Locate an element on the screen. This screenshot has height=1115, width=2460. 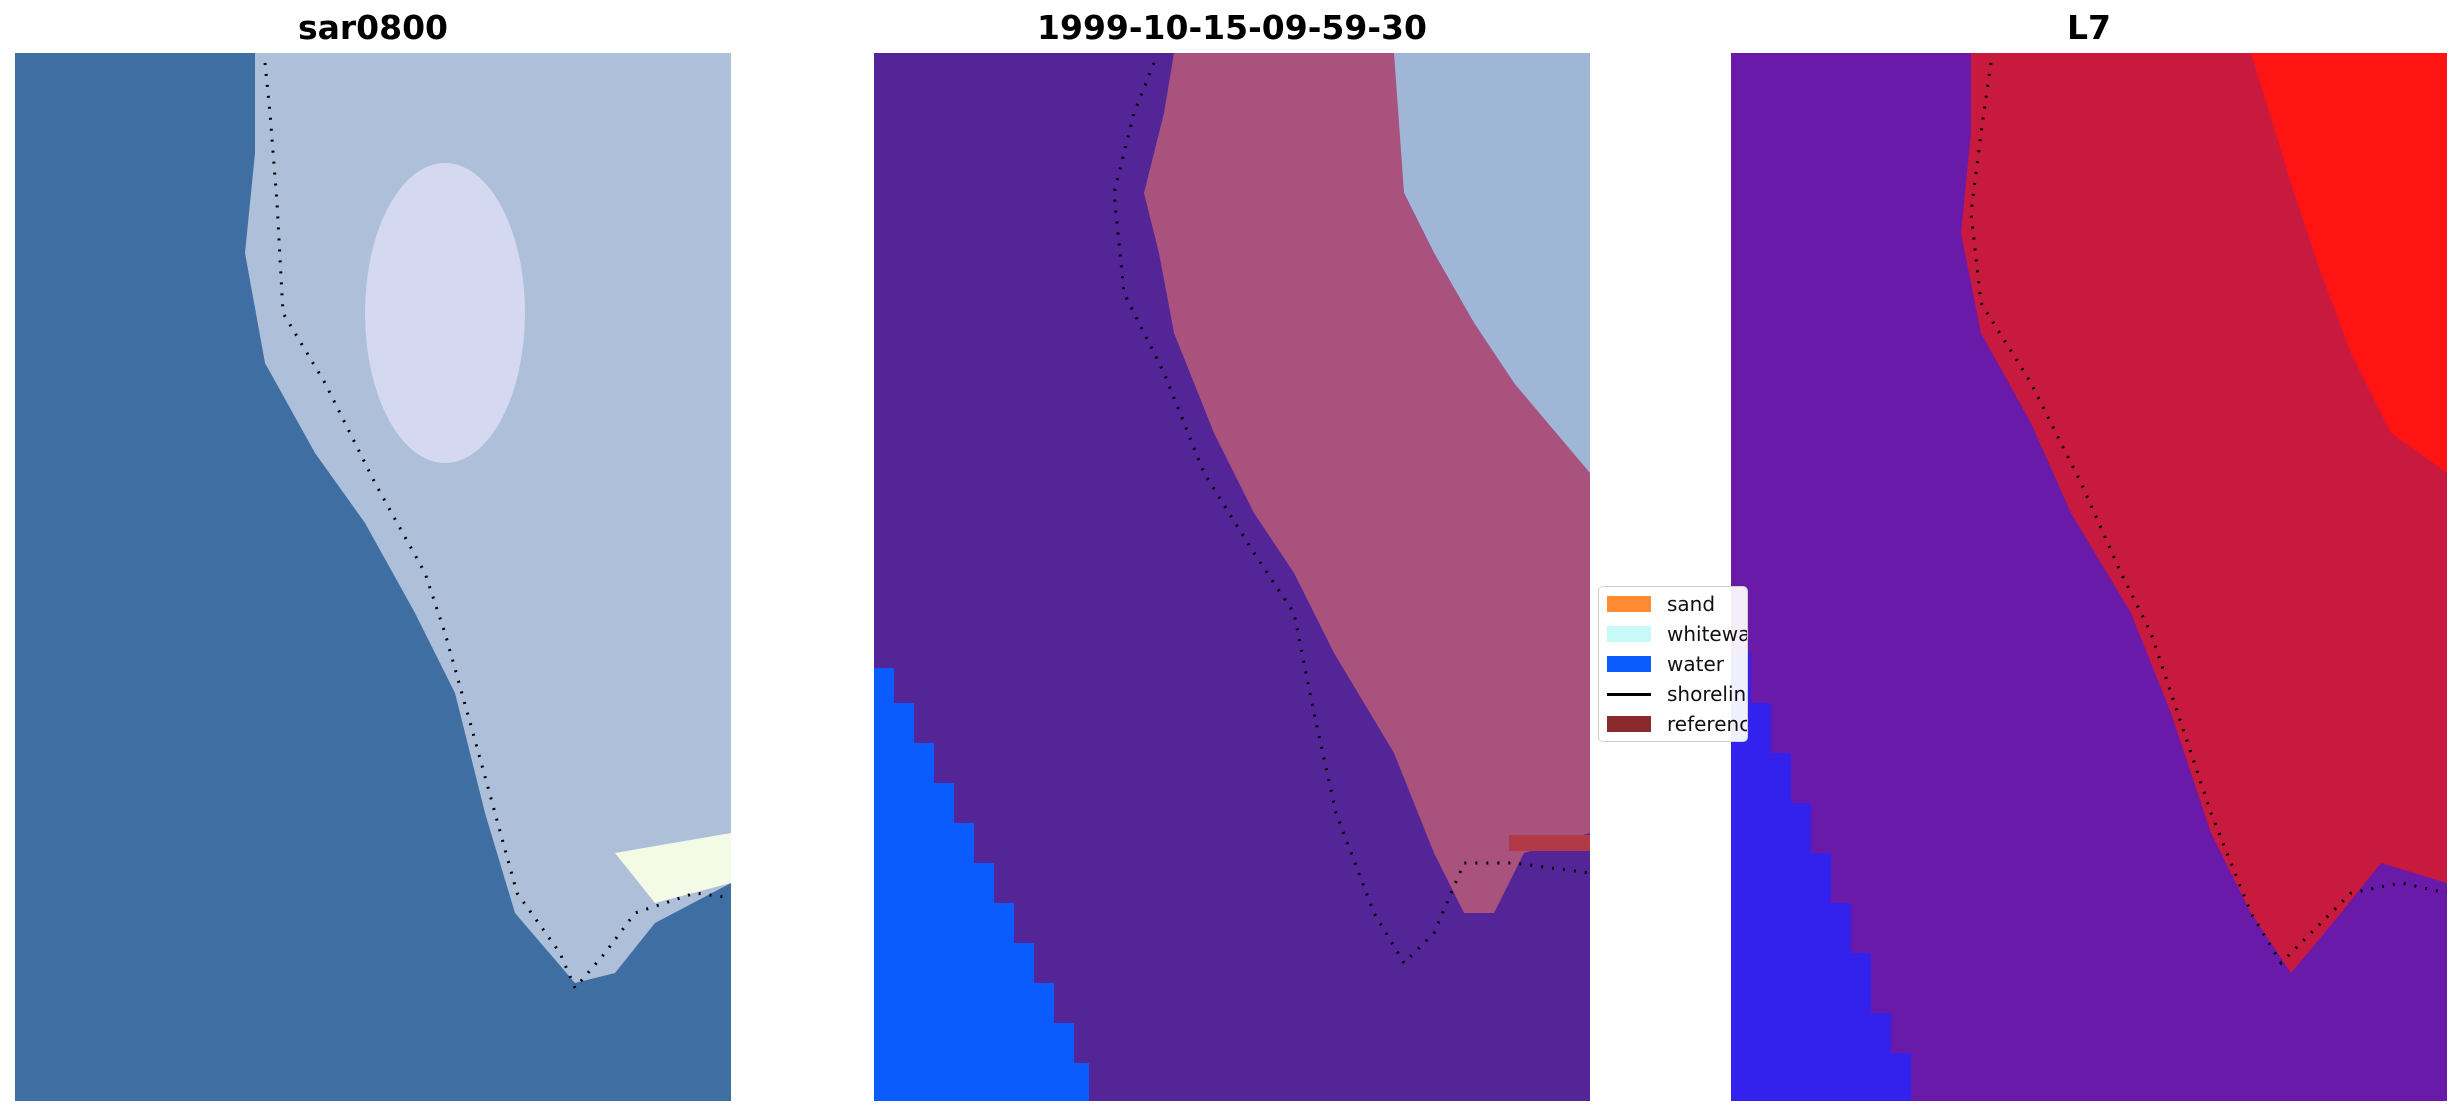
reference-shoreline-band is located at coordinates (1549, 843).